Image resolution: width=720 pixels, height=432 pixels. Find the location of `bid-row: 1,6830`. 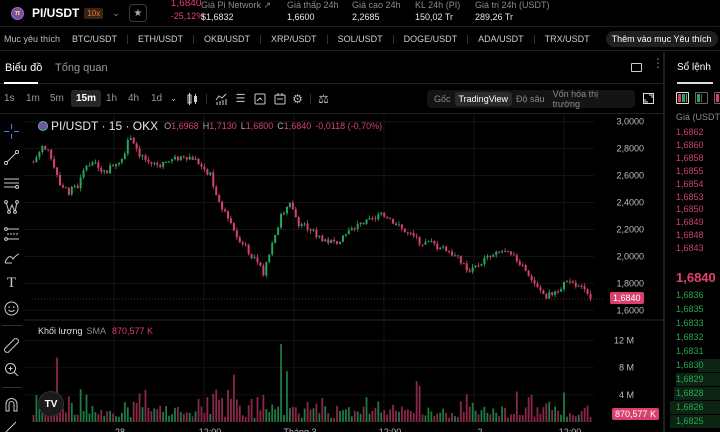

bid-row: 1,6830 is located at coordinates (692, 365).